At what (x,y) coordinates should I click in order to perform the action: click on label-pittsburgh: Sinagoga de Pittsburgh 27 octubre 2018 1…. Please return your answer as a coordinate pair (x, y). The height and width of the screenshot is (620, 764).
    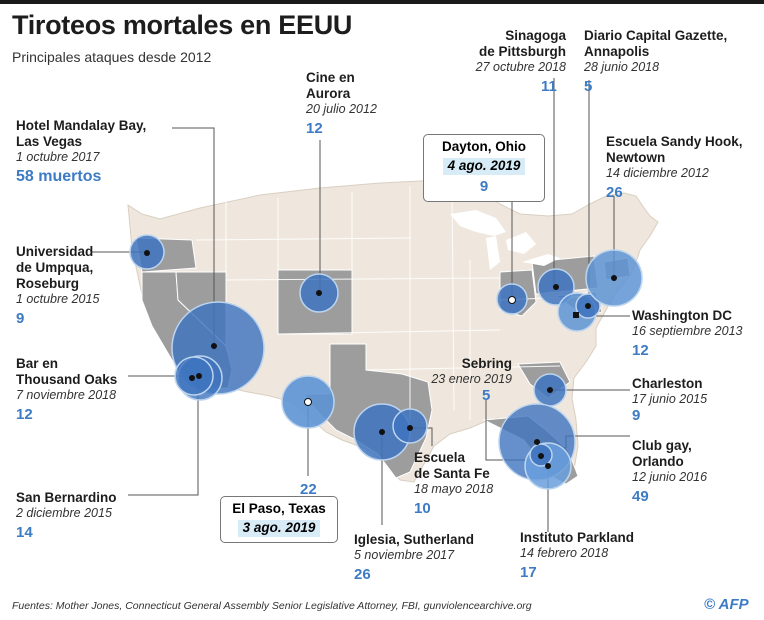
    Looking at the image, I should click on (520, 61).